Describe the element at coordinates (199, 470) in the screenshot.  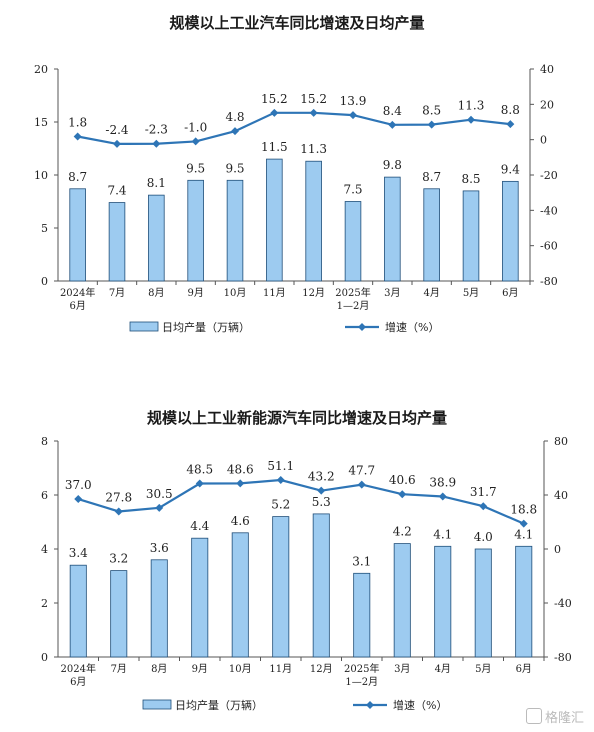
I see `chart-2-growth-value-label: 48.5` at that location.